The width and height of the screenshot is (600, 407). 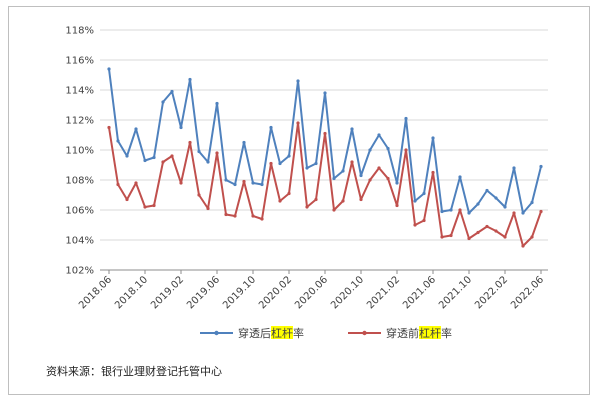 I want to click on legend-highlight, so click(x=282, y=332).